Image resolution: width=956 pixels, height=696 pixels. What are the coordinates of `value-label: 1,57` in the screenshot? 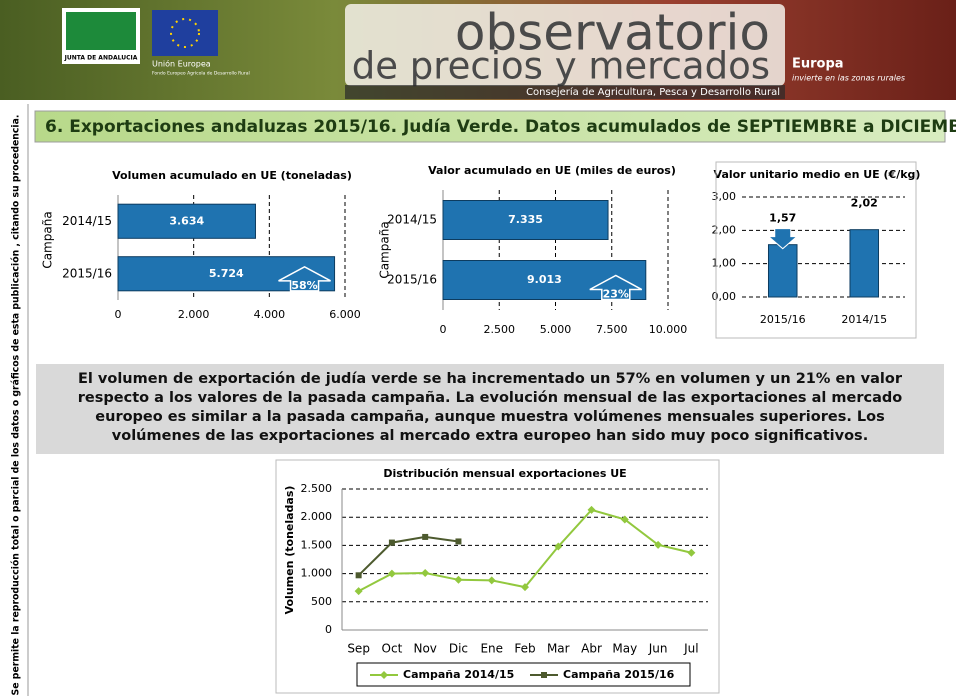 It's located at (782, 218).